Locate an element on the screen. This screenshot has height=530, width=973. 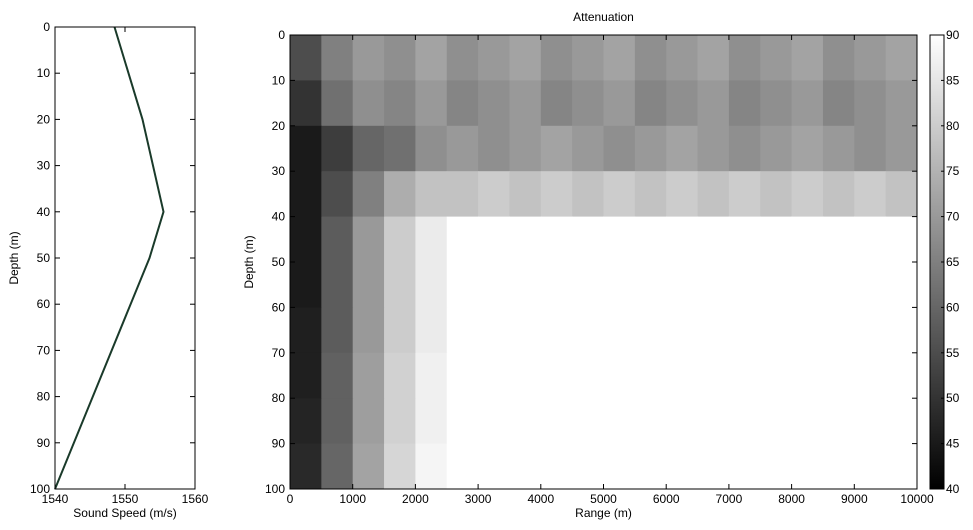
x-tick-label: 9000 is located at coordinates (854, 499).